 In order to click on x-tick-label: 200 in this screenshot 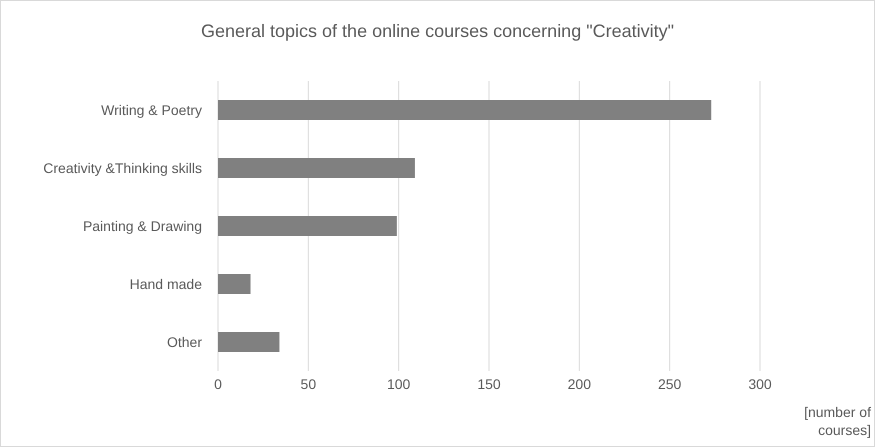, I will do `click(580, 384)`.